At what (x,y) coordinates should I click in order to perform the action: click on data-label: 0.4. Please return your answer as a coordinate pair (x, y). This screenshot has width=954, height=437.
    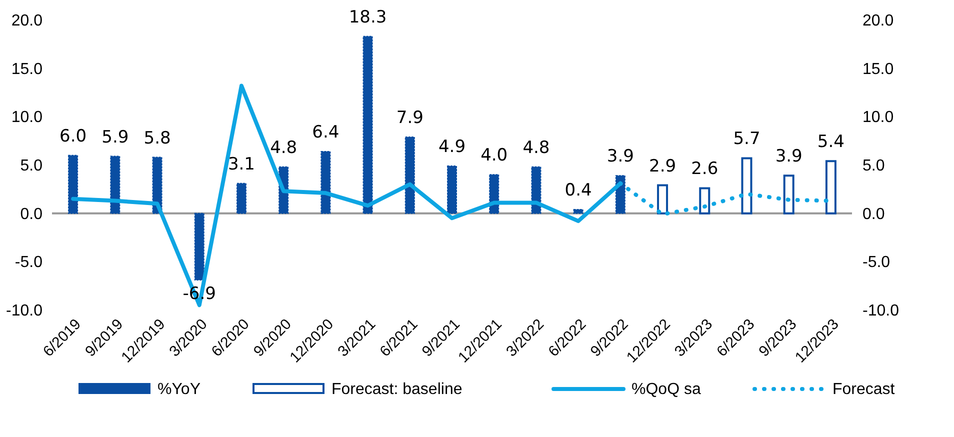
    Looking at the image, I should click on (578, 190).